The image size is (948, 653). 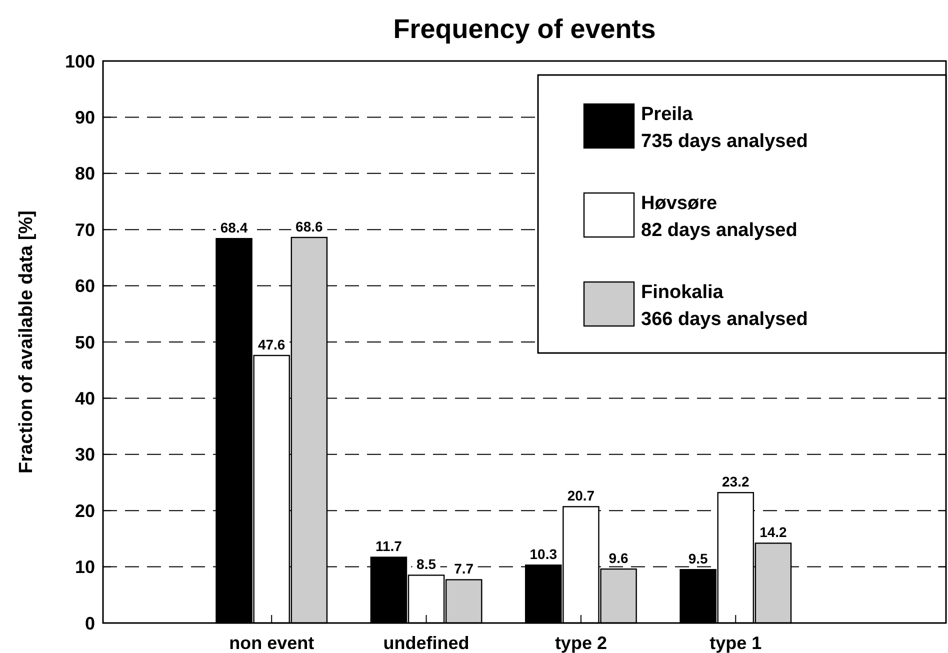 I want to click on x-tick-label: undefined, so click(x=426, y=643).